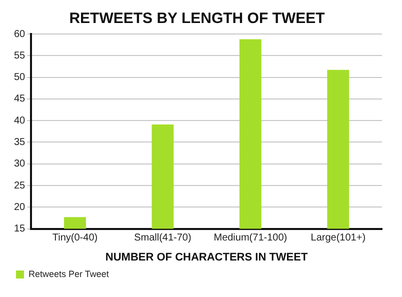  What do you see at coordinates (20, 99) in the screenshot?
I see `y-tick-label: 45` at bounding box center [20, 99].